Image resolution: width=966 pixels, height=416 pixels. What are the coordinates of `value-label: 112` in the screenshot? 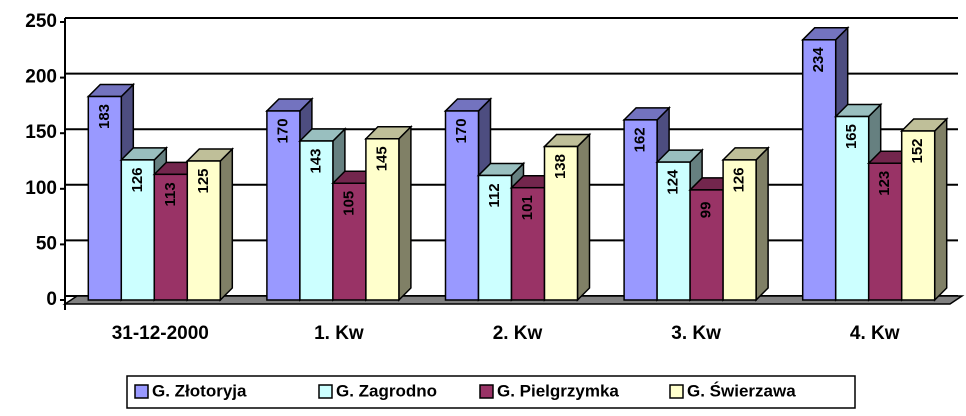 It's located at (494, 195).